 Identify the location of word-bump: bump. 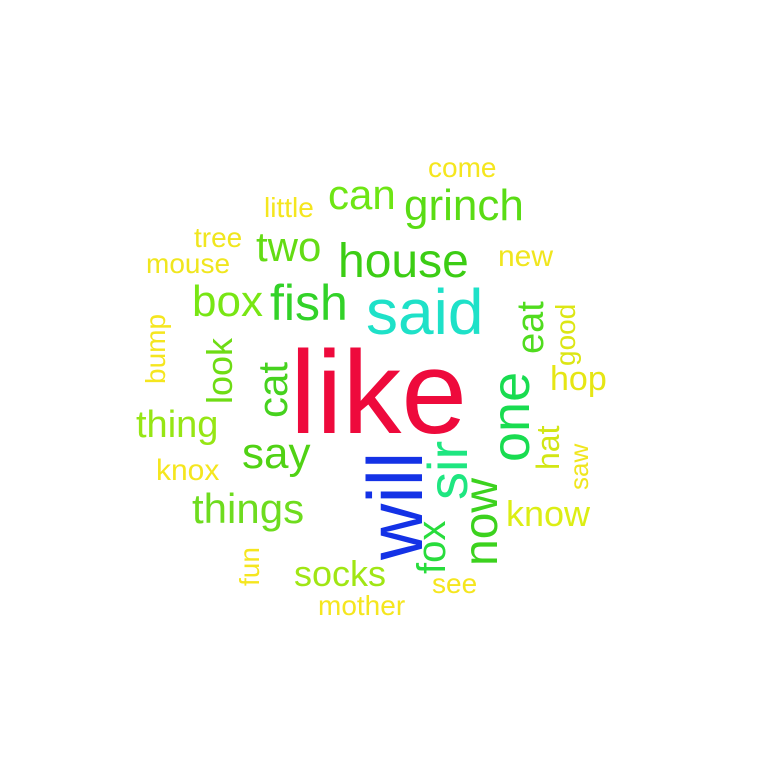
(155, 348).